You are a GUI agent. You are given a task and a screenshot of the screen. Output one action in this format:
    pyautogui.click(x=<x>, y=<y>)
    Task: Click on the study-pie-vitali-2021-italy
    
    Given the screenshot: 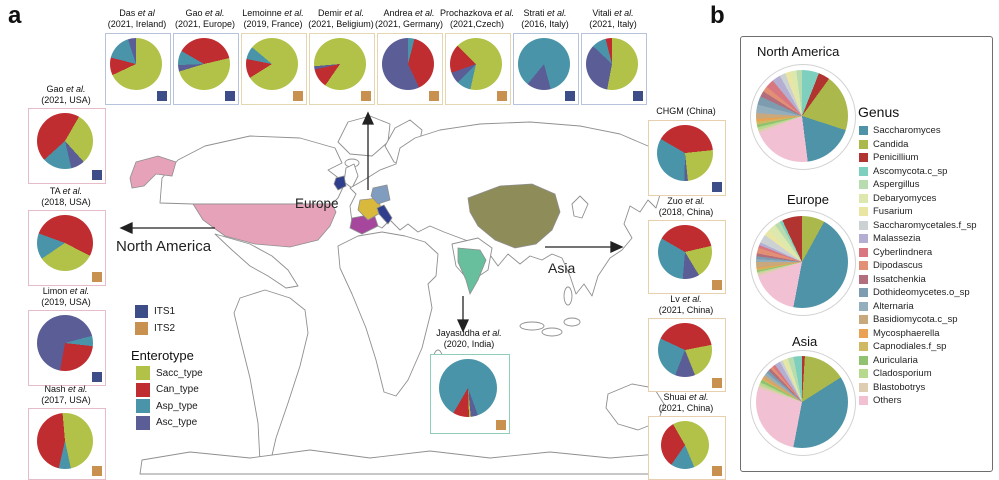 What is the action you would take?
    pyautogui.click(x=614, y=69)
    